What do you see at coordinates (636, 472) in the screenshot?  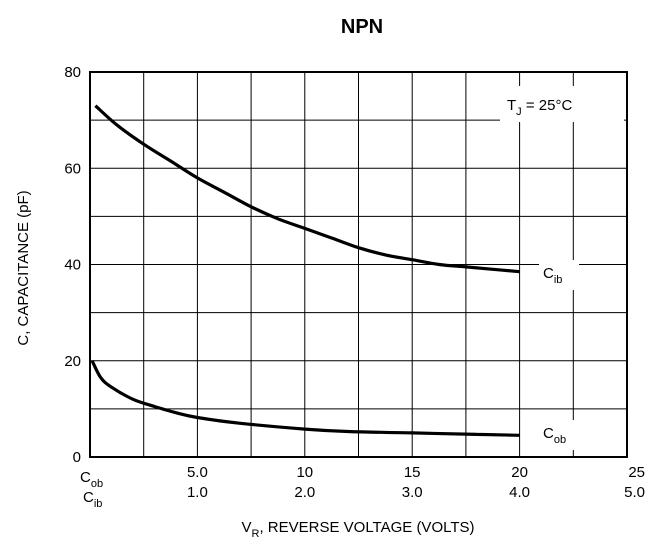 I see `x-tick-label: 25` at bounding box center [636, 472].